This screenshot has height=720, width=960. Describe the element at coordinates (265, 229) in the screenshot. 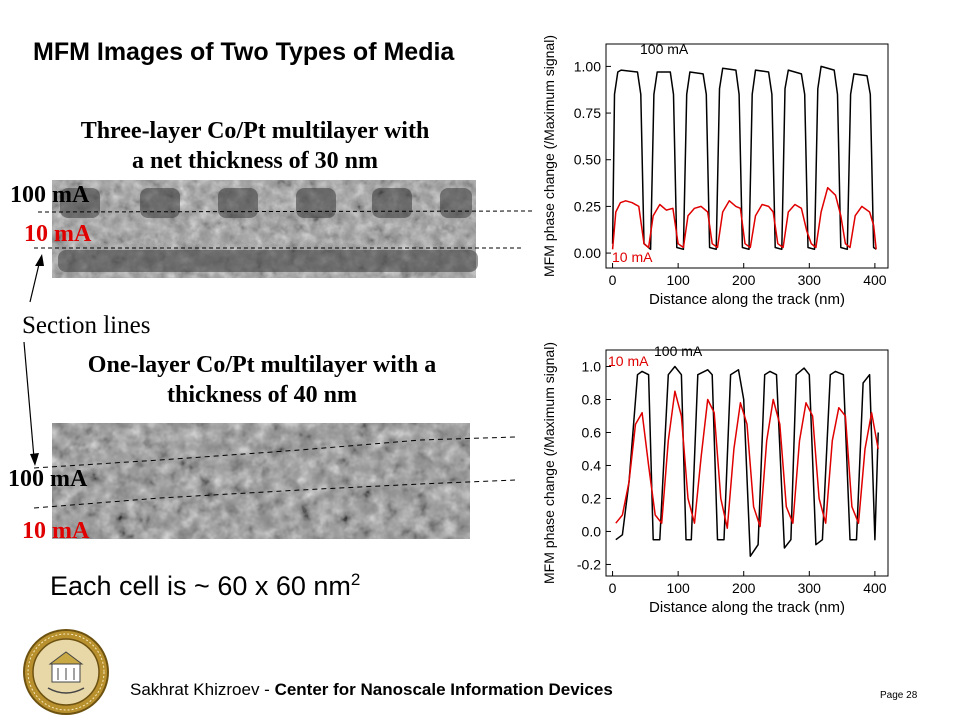

I see `top-mfm-image` at that location.